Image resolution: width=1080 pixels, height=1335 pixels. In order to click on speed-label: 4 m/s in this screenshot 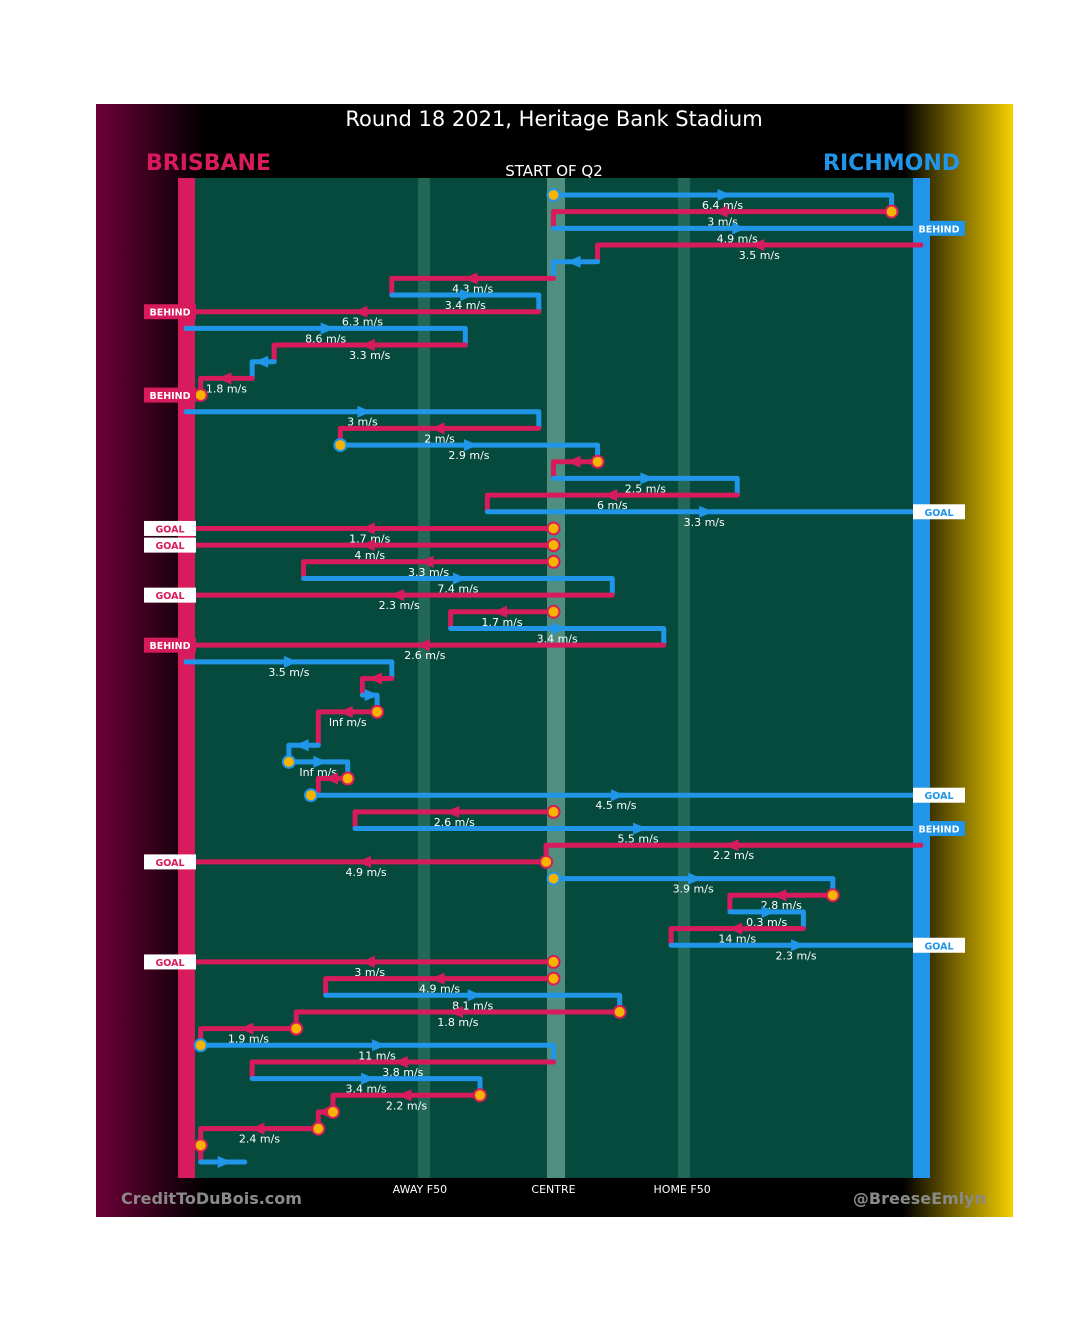, I will do `click(369, 555)`.